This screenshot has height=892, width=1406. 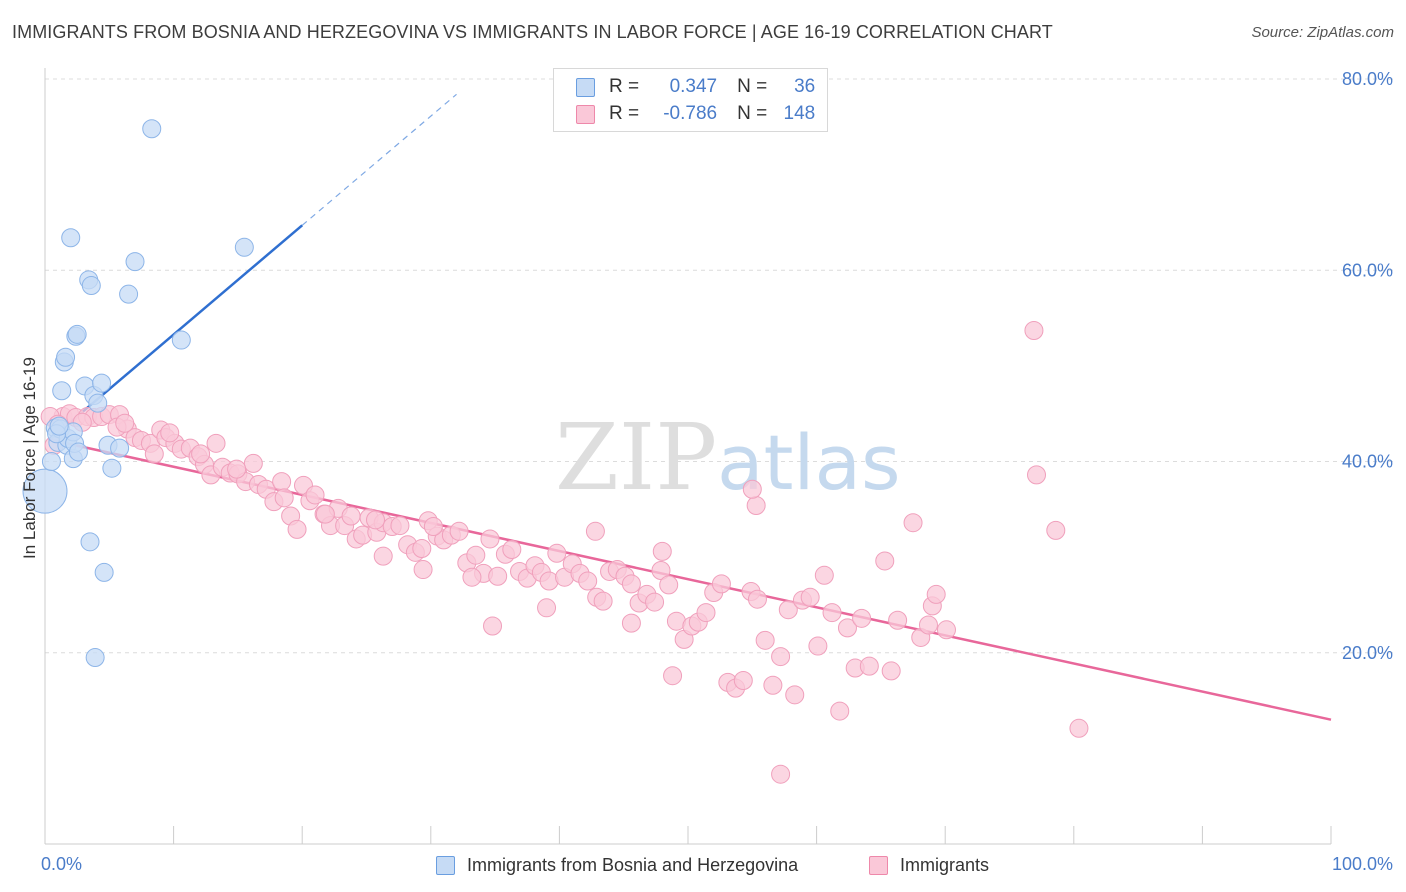 What do you see at coordinates (1367, 462) in the screenshot?
I see `y-tick-label: 40.0%` at bounding box center [1367, 462].